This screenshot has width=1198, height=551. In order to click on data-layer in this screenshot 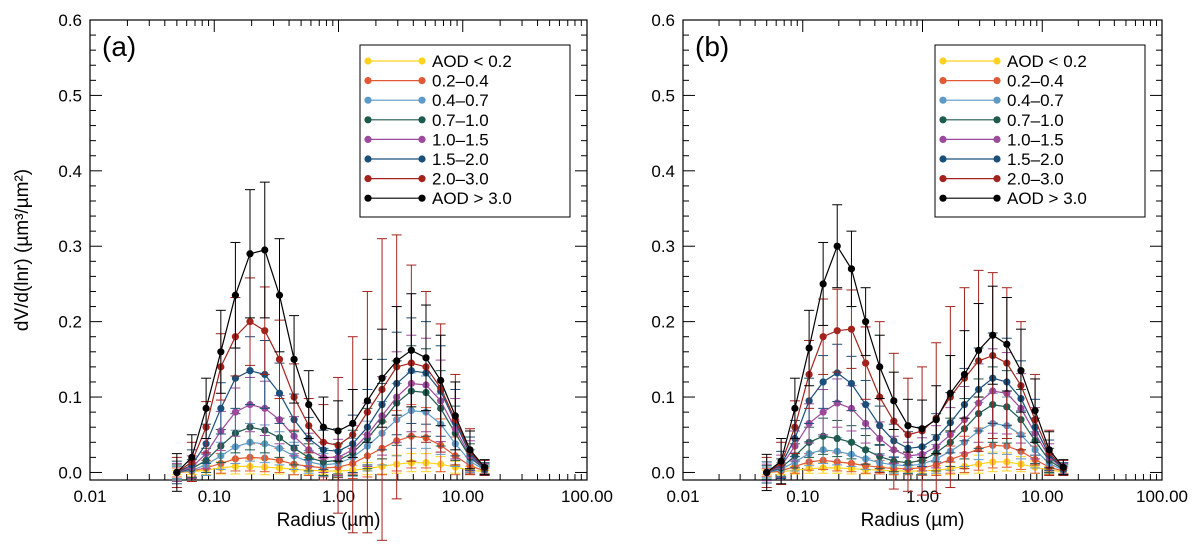, I will do `click(915, 350)`.